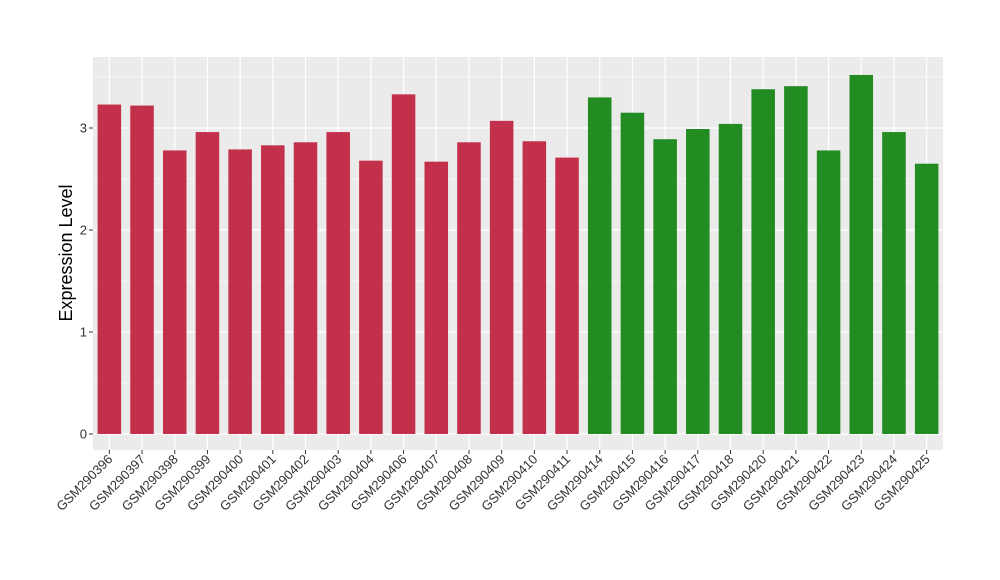 This screenshot has width=1000, height=580. I want to click on bar-GSM290398, so click(174, 292).